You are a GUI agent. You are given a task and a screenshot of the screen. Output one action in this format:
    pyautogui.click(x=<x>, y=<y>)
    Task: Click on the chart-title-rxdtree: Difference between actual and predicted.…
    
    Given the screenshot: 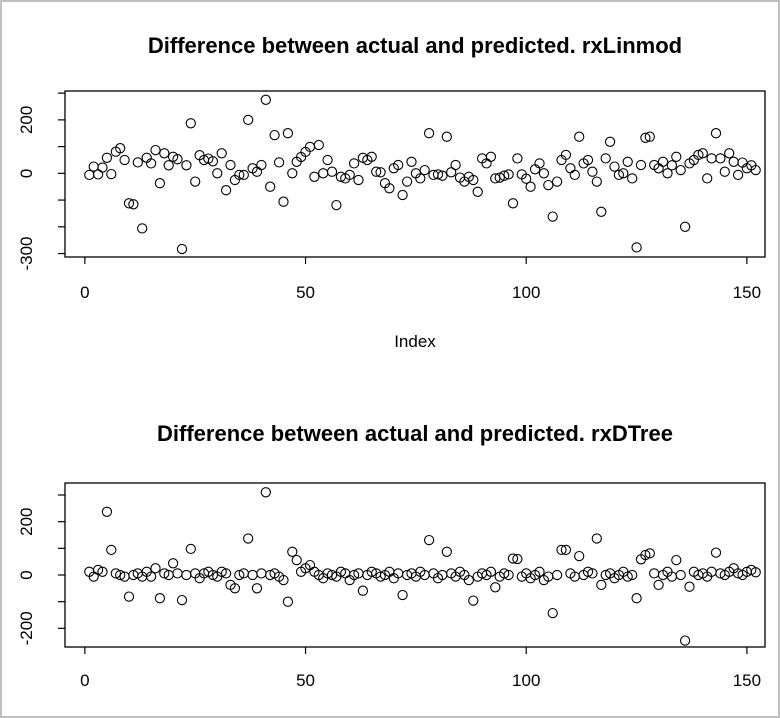 What is the action you would take?
    pyautogui.click(x=415, y=433)
    